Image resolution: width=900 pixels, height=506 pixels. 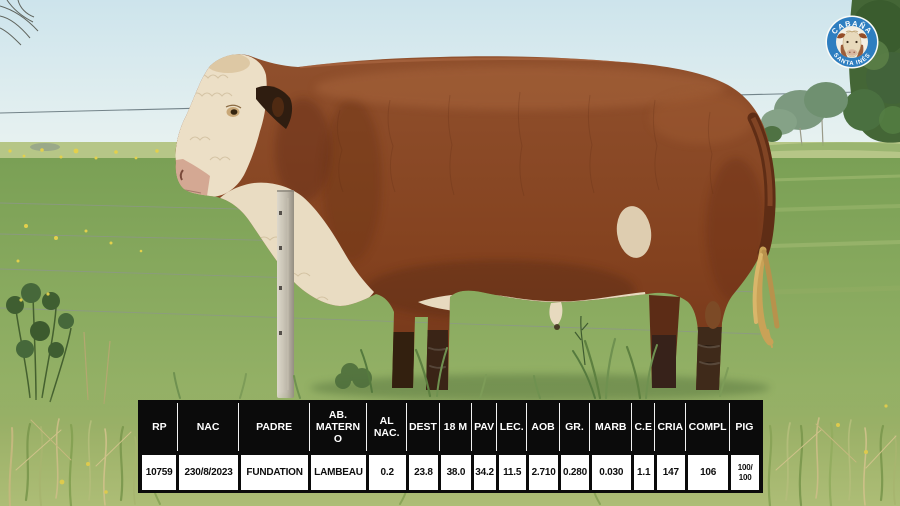 I want to click on header-ce: C.E, so click(x=644, y=427).